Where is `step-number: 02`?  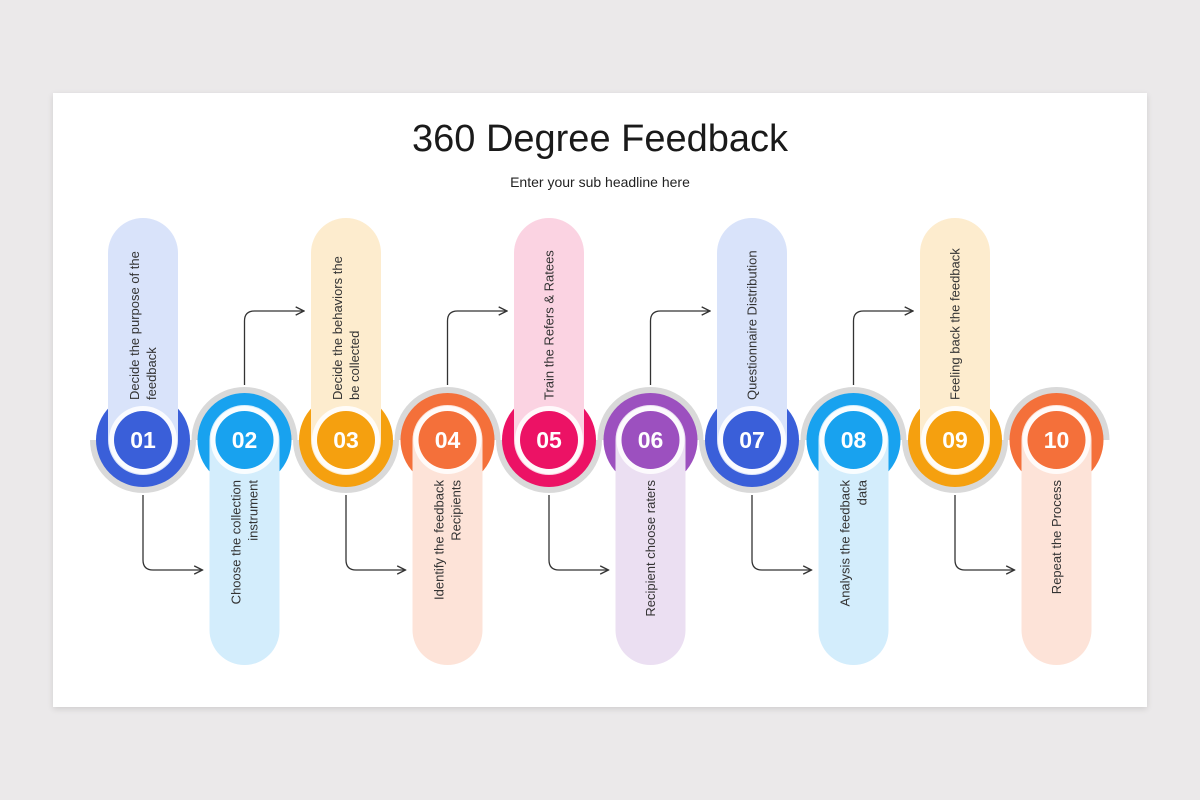 step-number: 02 is located at coordinates (245, 440).